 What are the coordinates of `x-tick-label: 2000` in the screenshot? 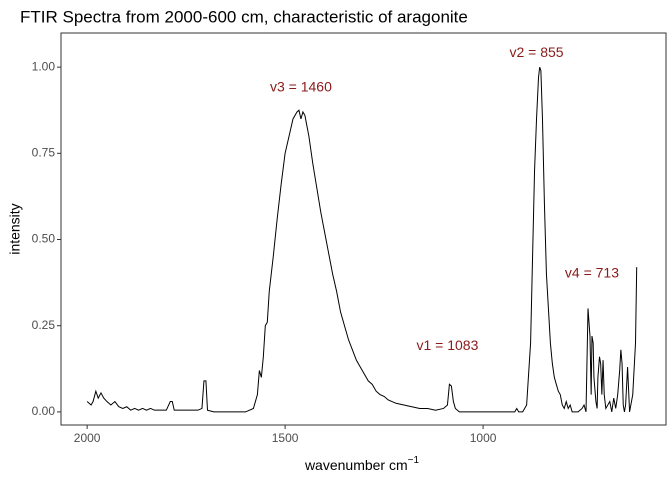 It's located at (87, 438).